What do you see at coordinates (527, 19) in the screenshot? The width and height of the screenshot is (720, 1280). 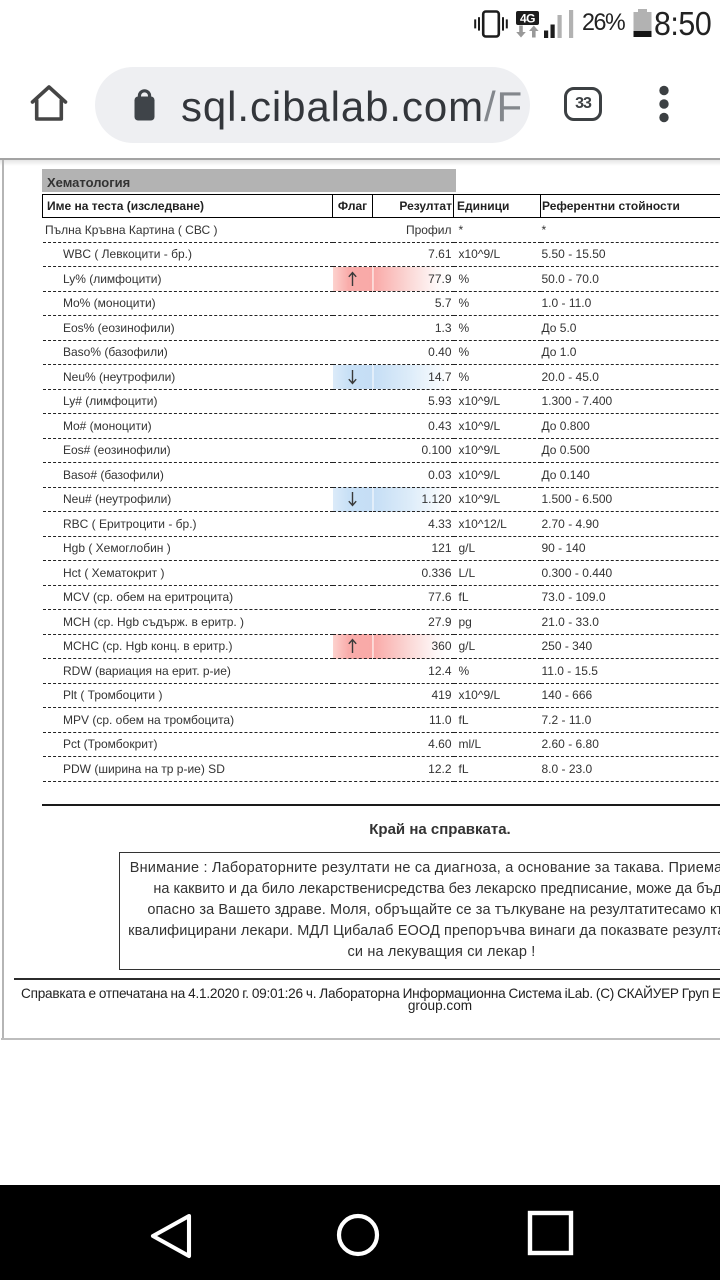 I see `svg-text: 4G` at bounding box center [527, 19].